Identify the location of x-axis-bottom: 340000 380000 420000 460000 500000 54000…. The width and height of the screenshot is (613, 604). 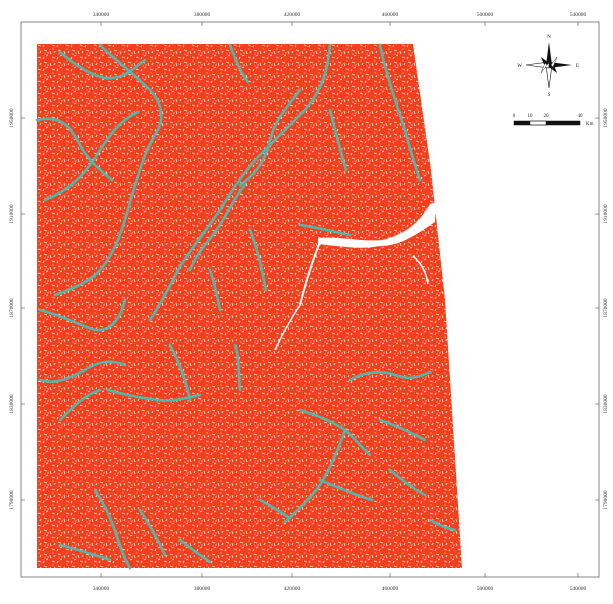
(340, 589).